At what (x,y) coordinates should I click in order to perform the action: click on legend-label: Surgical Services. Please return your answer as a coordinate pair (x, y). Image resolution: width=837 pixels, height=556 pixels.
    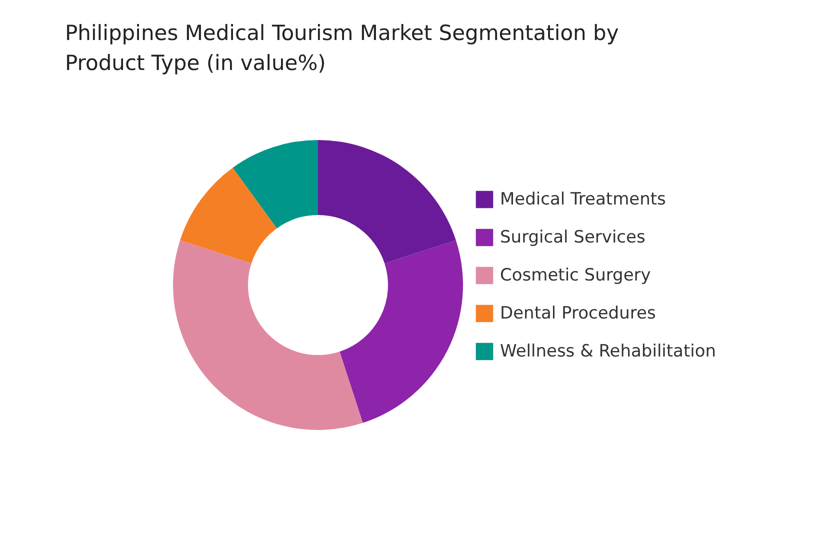
    Looking at the image, I should click on (573, 238).